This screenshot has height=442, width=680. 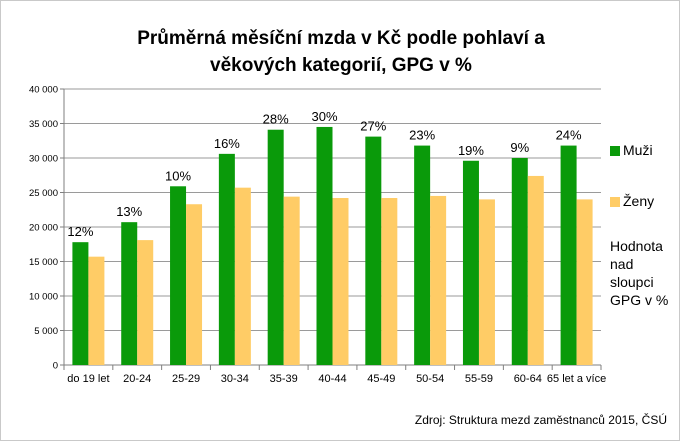 I want to click on gap-data-label: 23%, so click(x=422, y=135).